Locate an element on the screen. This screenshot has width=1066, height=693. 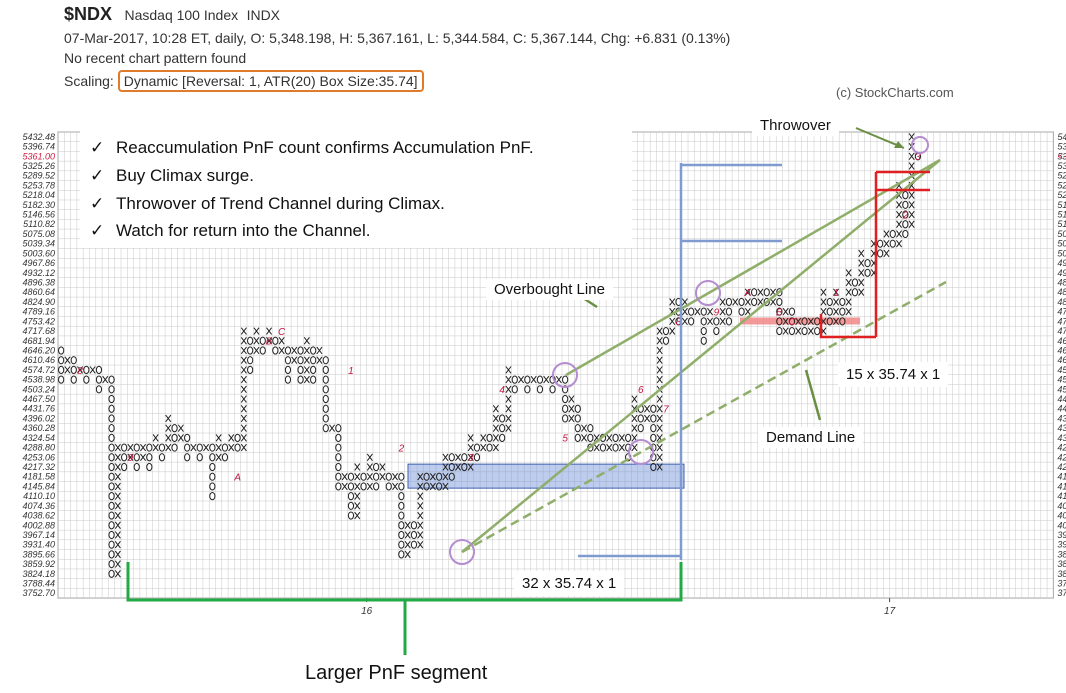
price-tick-label: 3788.44 is located at coordinates (38, 584).